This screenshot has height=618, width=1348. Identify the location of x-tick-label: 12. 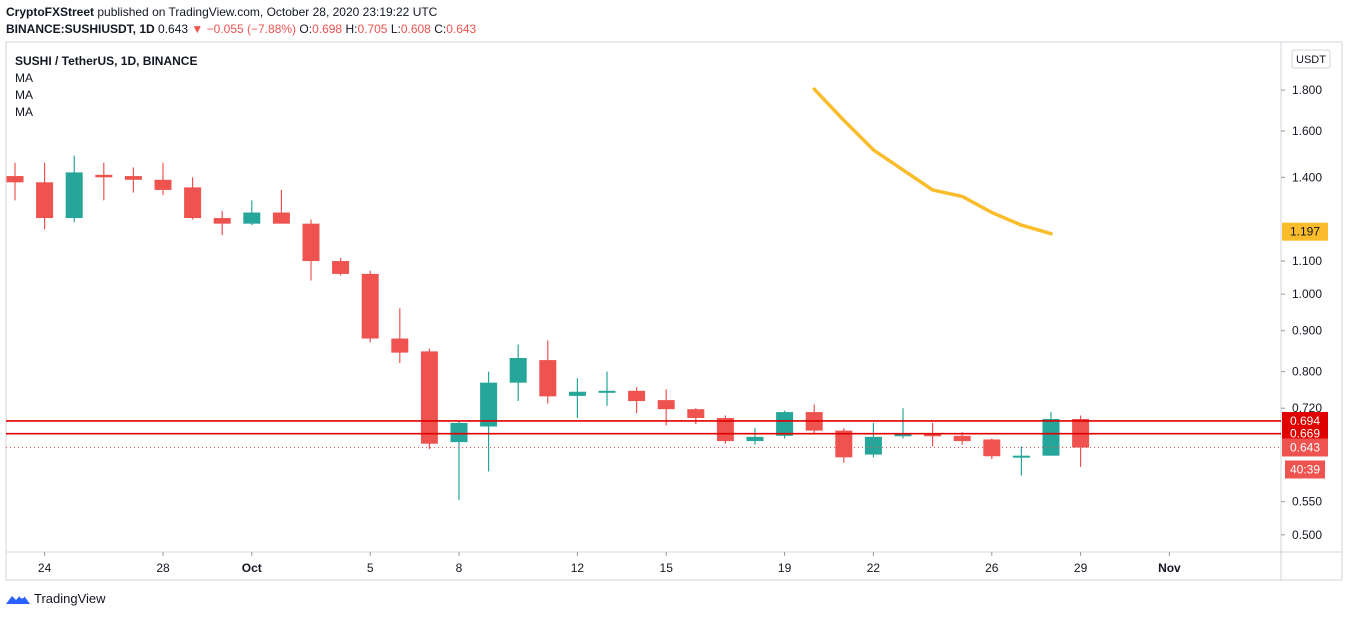
(578, 568).